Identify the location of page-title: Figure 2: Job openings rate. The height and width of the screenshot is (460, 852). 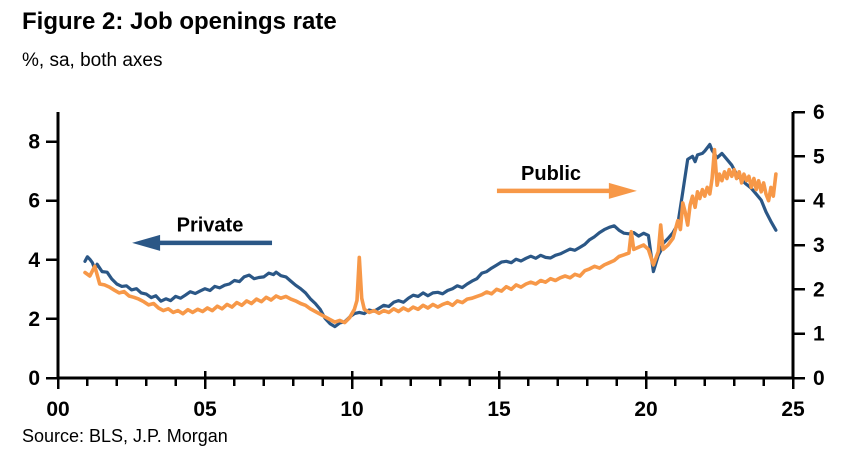
(179, 21).